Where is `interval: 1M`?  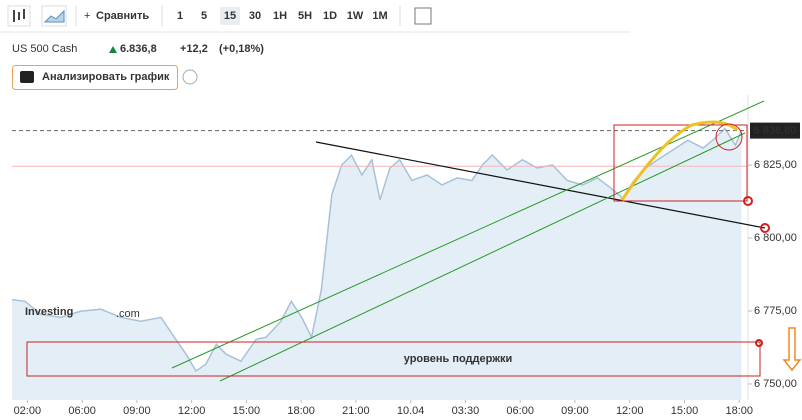
interval: 1M is located at coordinates (379, 16).